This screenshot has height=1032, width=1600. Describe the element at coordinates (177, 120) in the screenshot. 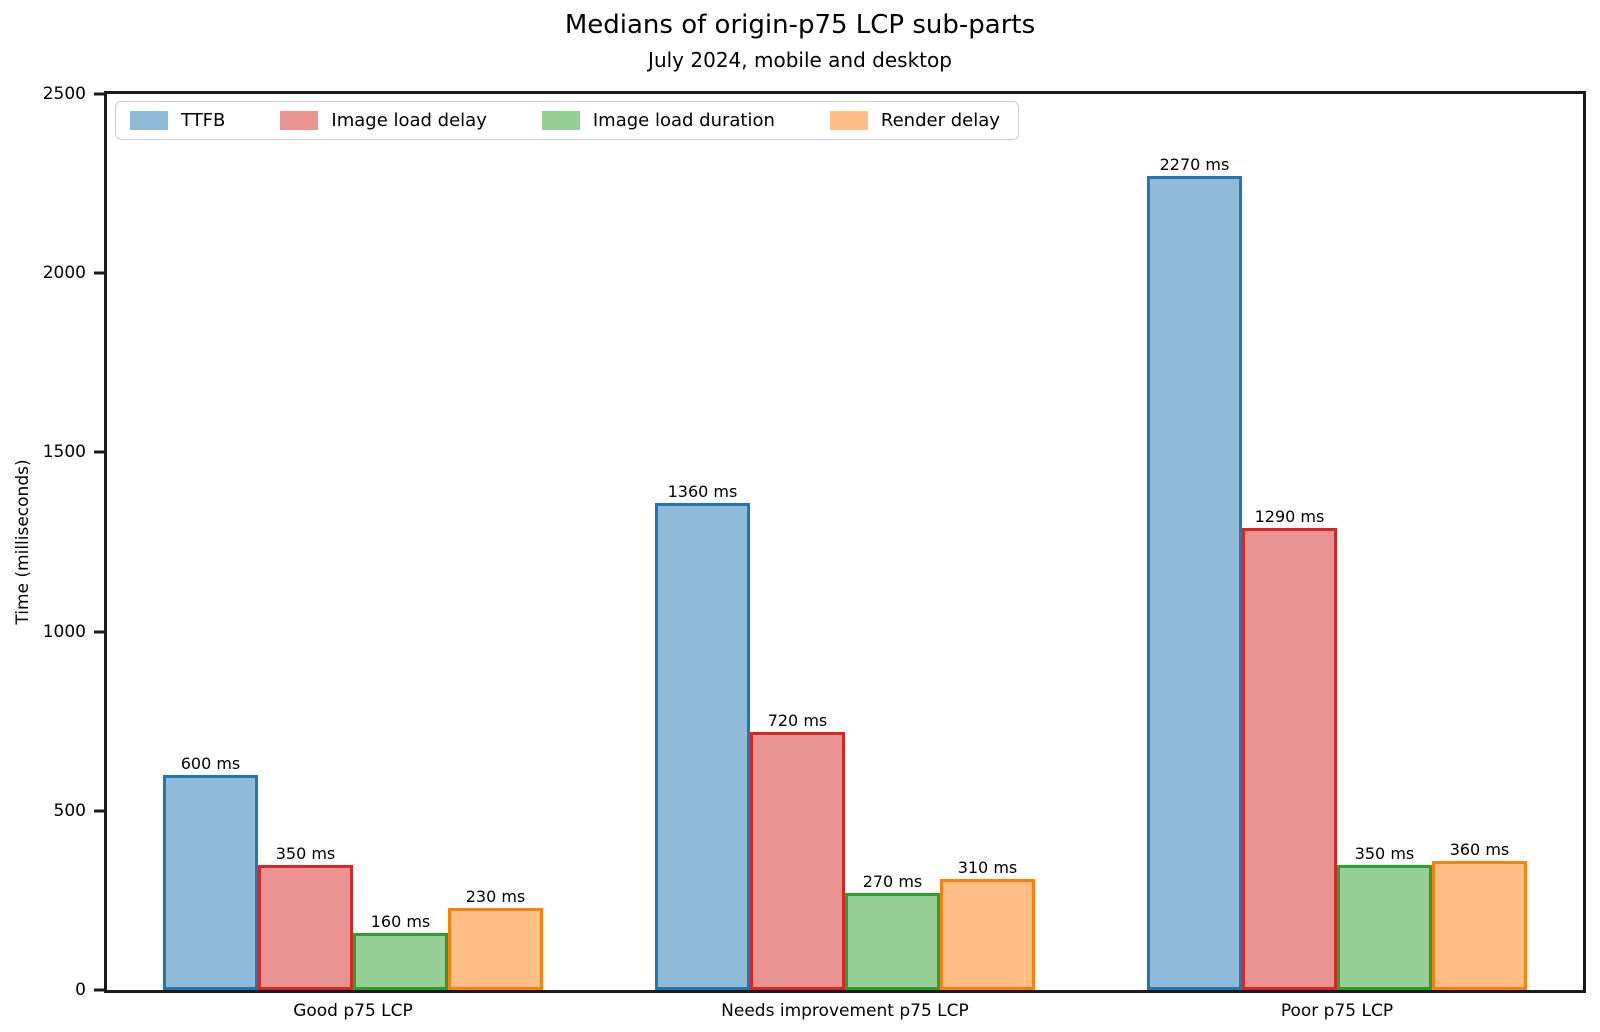

I see `legend-item: TTFB` at that location.